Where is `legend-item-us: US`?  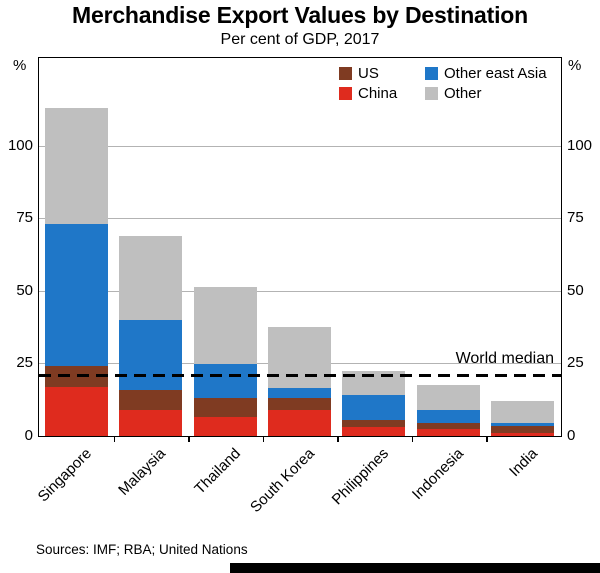 legend-item-us: US is located at coordinates (382, 73).